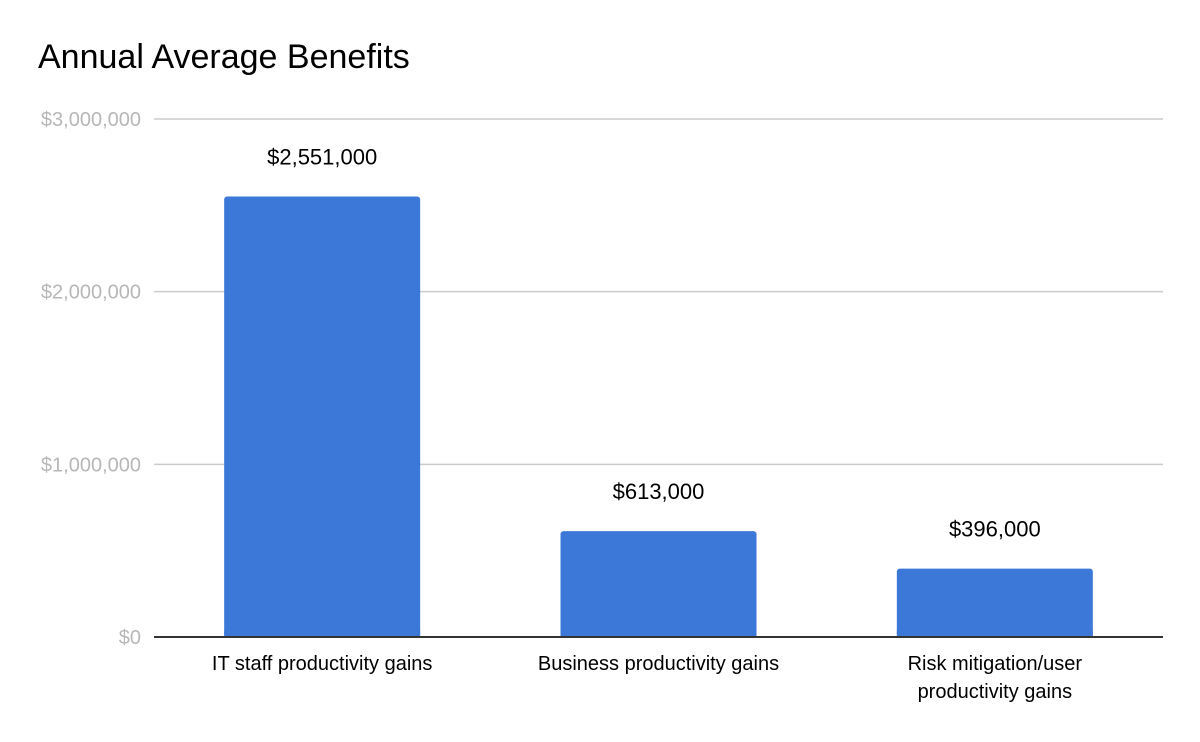 This screenshot has width=1200, height=742. What do you see at coordinates (91, 293) in the screenshot?
I see `y-tick-label: $2,000,000` at bounding box center [91, 293].